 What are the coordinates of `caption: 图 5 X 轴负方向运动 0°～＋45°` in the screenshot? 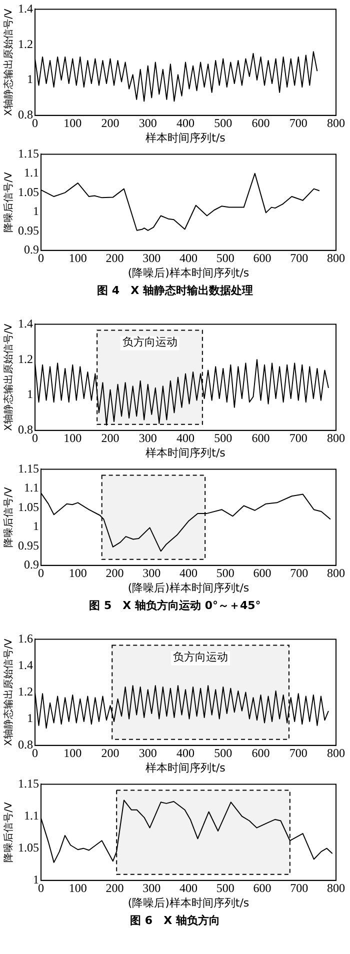 It's located at (175, 606).